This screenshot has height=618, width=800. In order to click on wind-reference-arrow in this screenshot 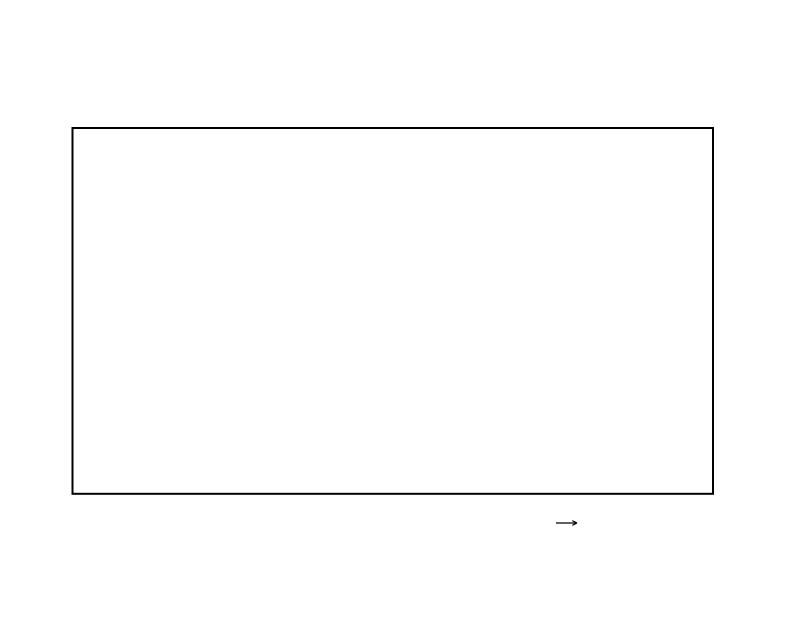, I will do `click(567, 523)`.